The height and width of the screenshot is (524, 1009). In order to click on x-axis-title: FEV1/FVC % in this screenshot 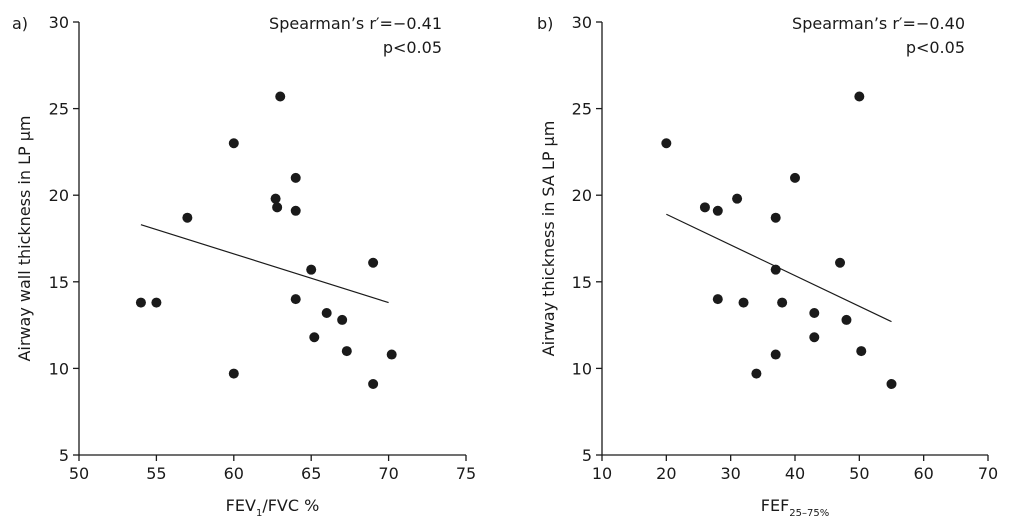, I will do `click(273, 507)`.